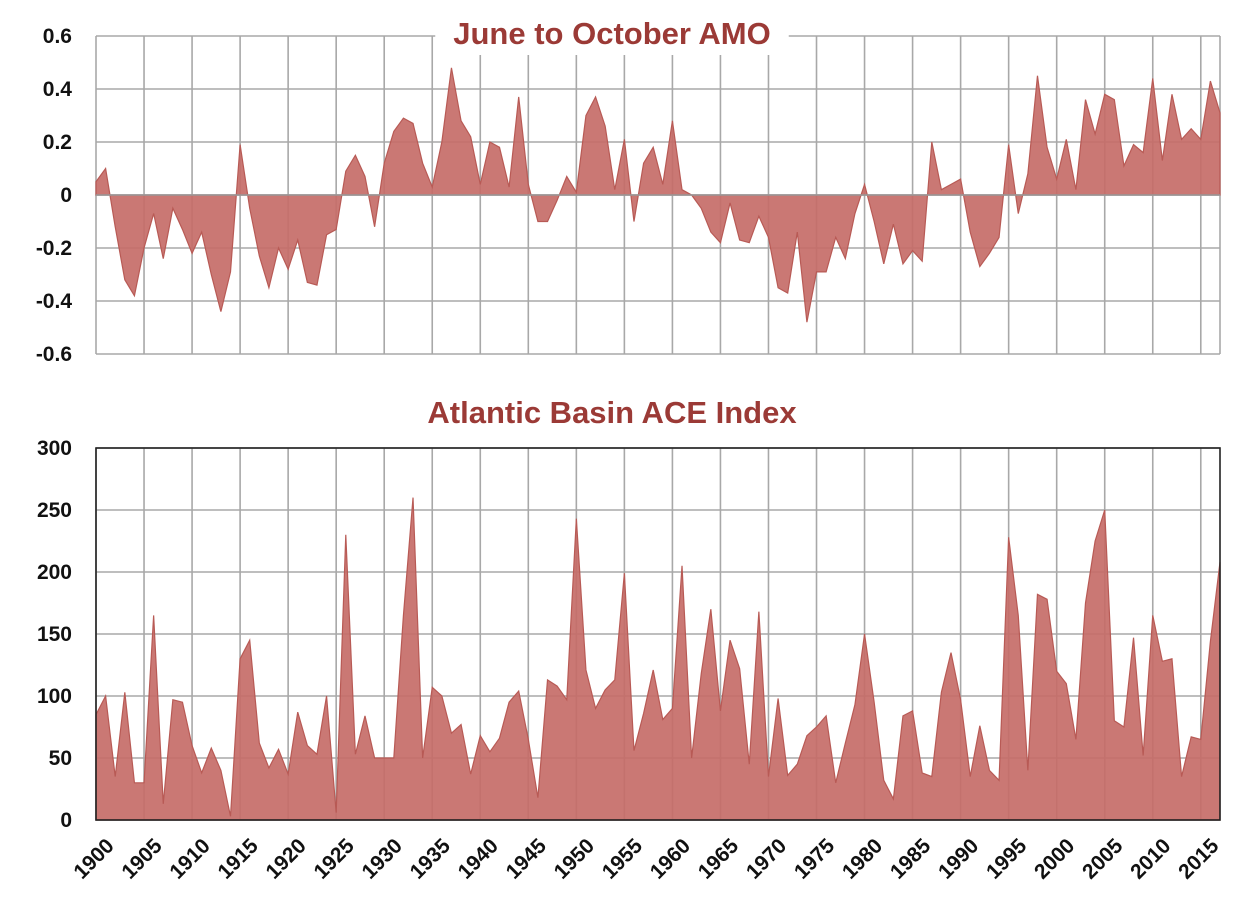  I want to click on ace-x-tick-label: 2000, so click(1054, 858).